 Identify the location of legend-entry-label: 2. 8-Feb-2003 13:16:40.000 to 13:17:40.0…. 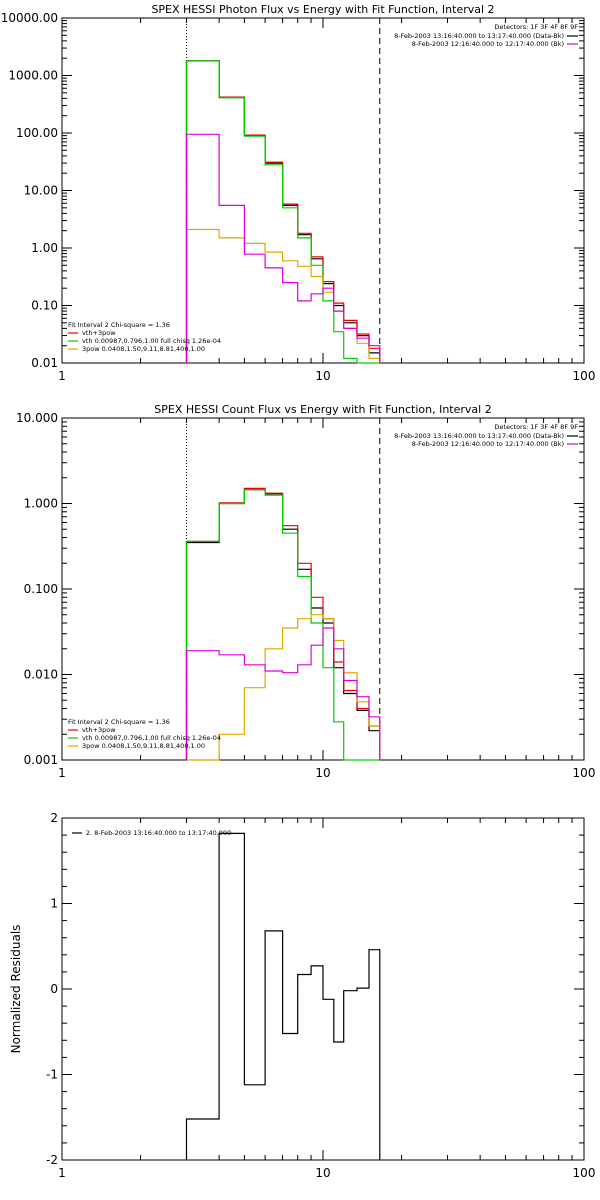
(158, 833).